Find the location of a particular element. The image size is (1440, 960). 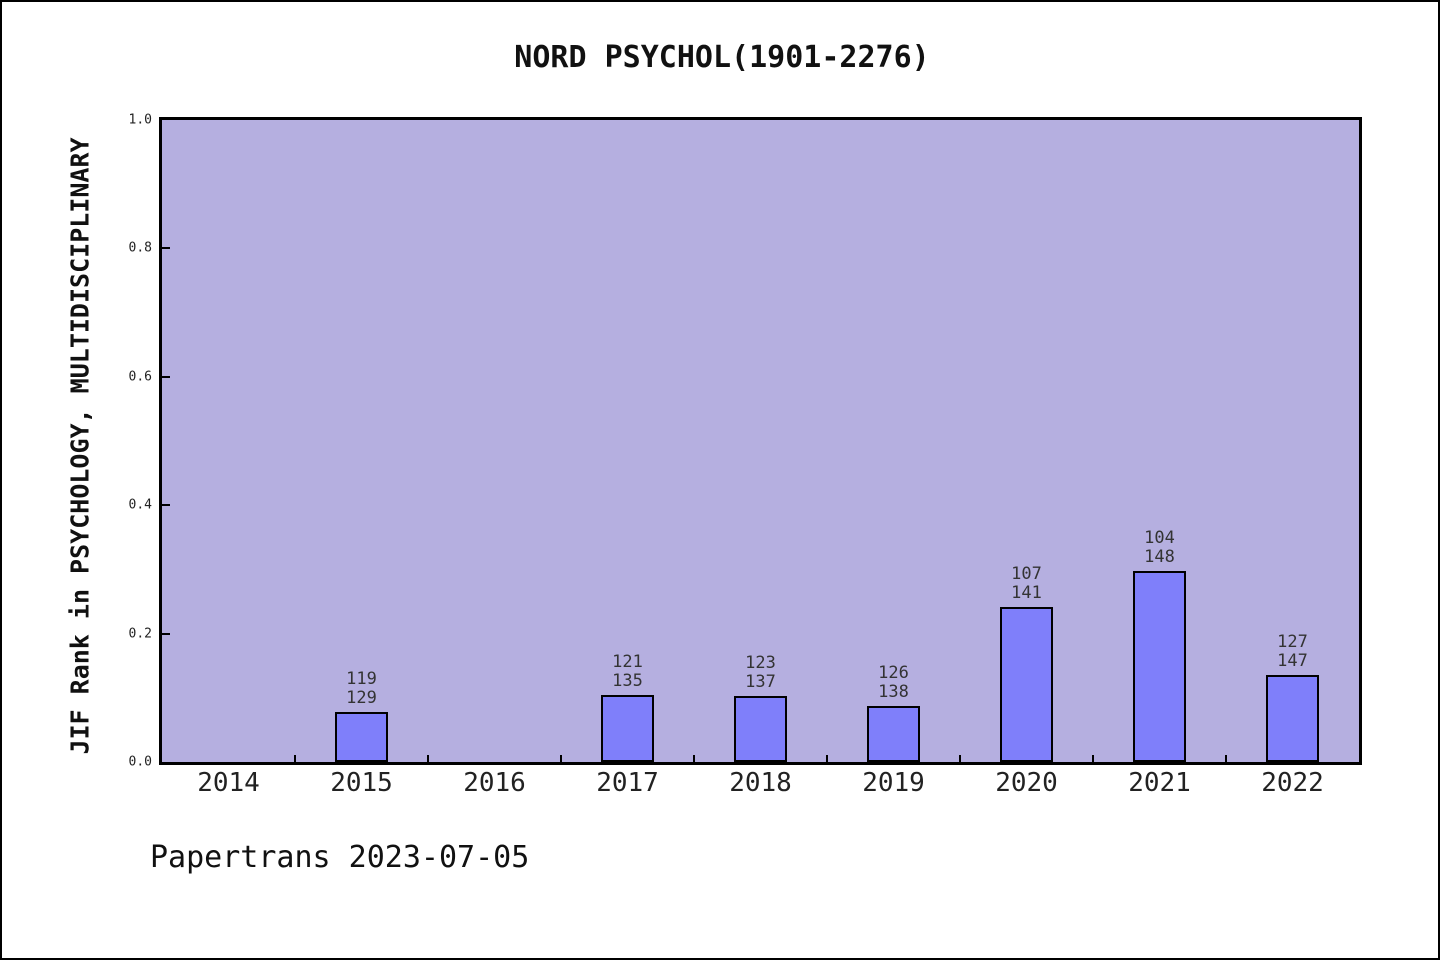

bar-2022 is located at coordinates (1292, 718).